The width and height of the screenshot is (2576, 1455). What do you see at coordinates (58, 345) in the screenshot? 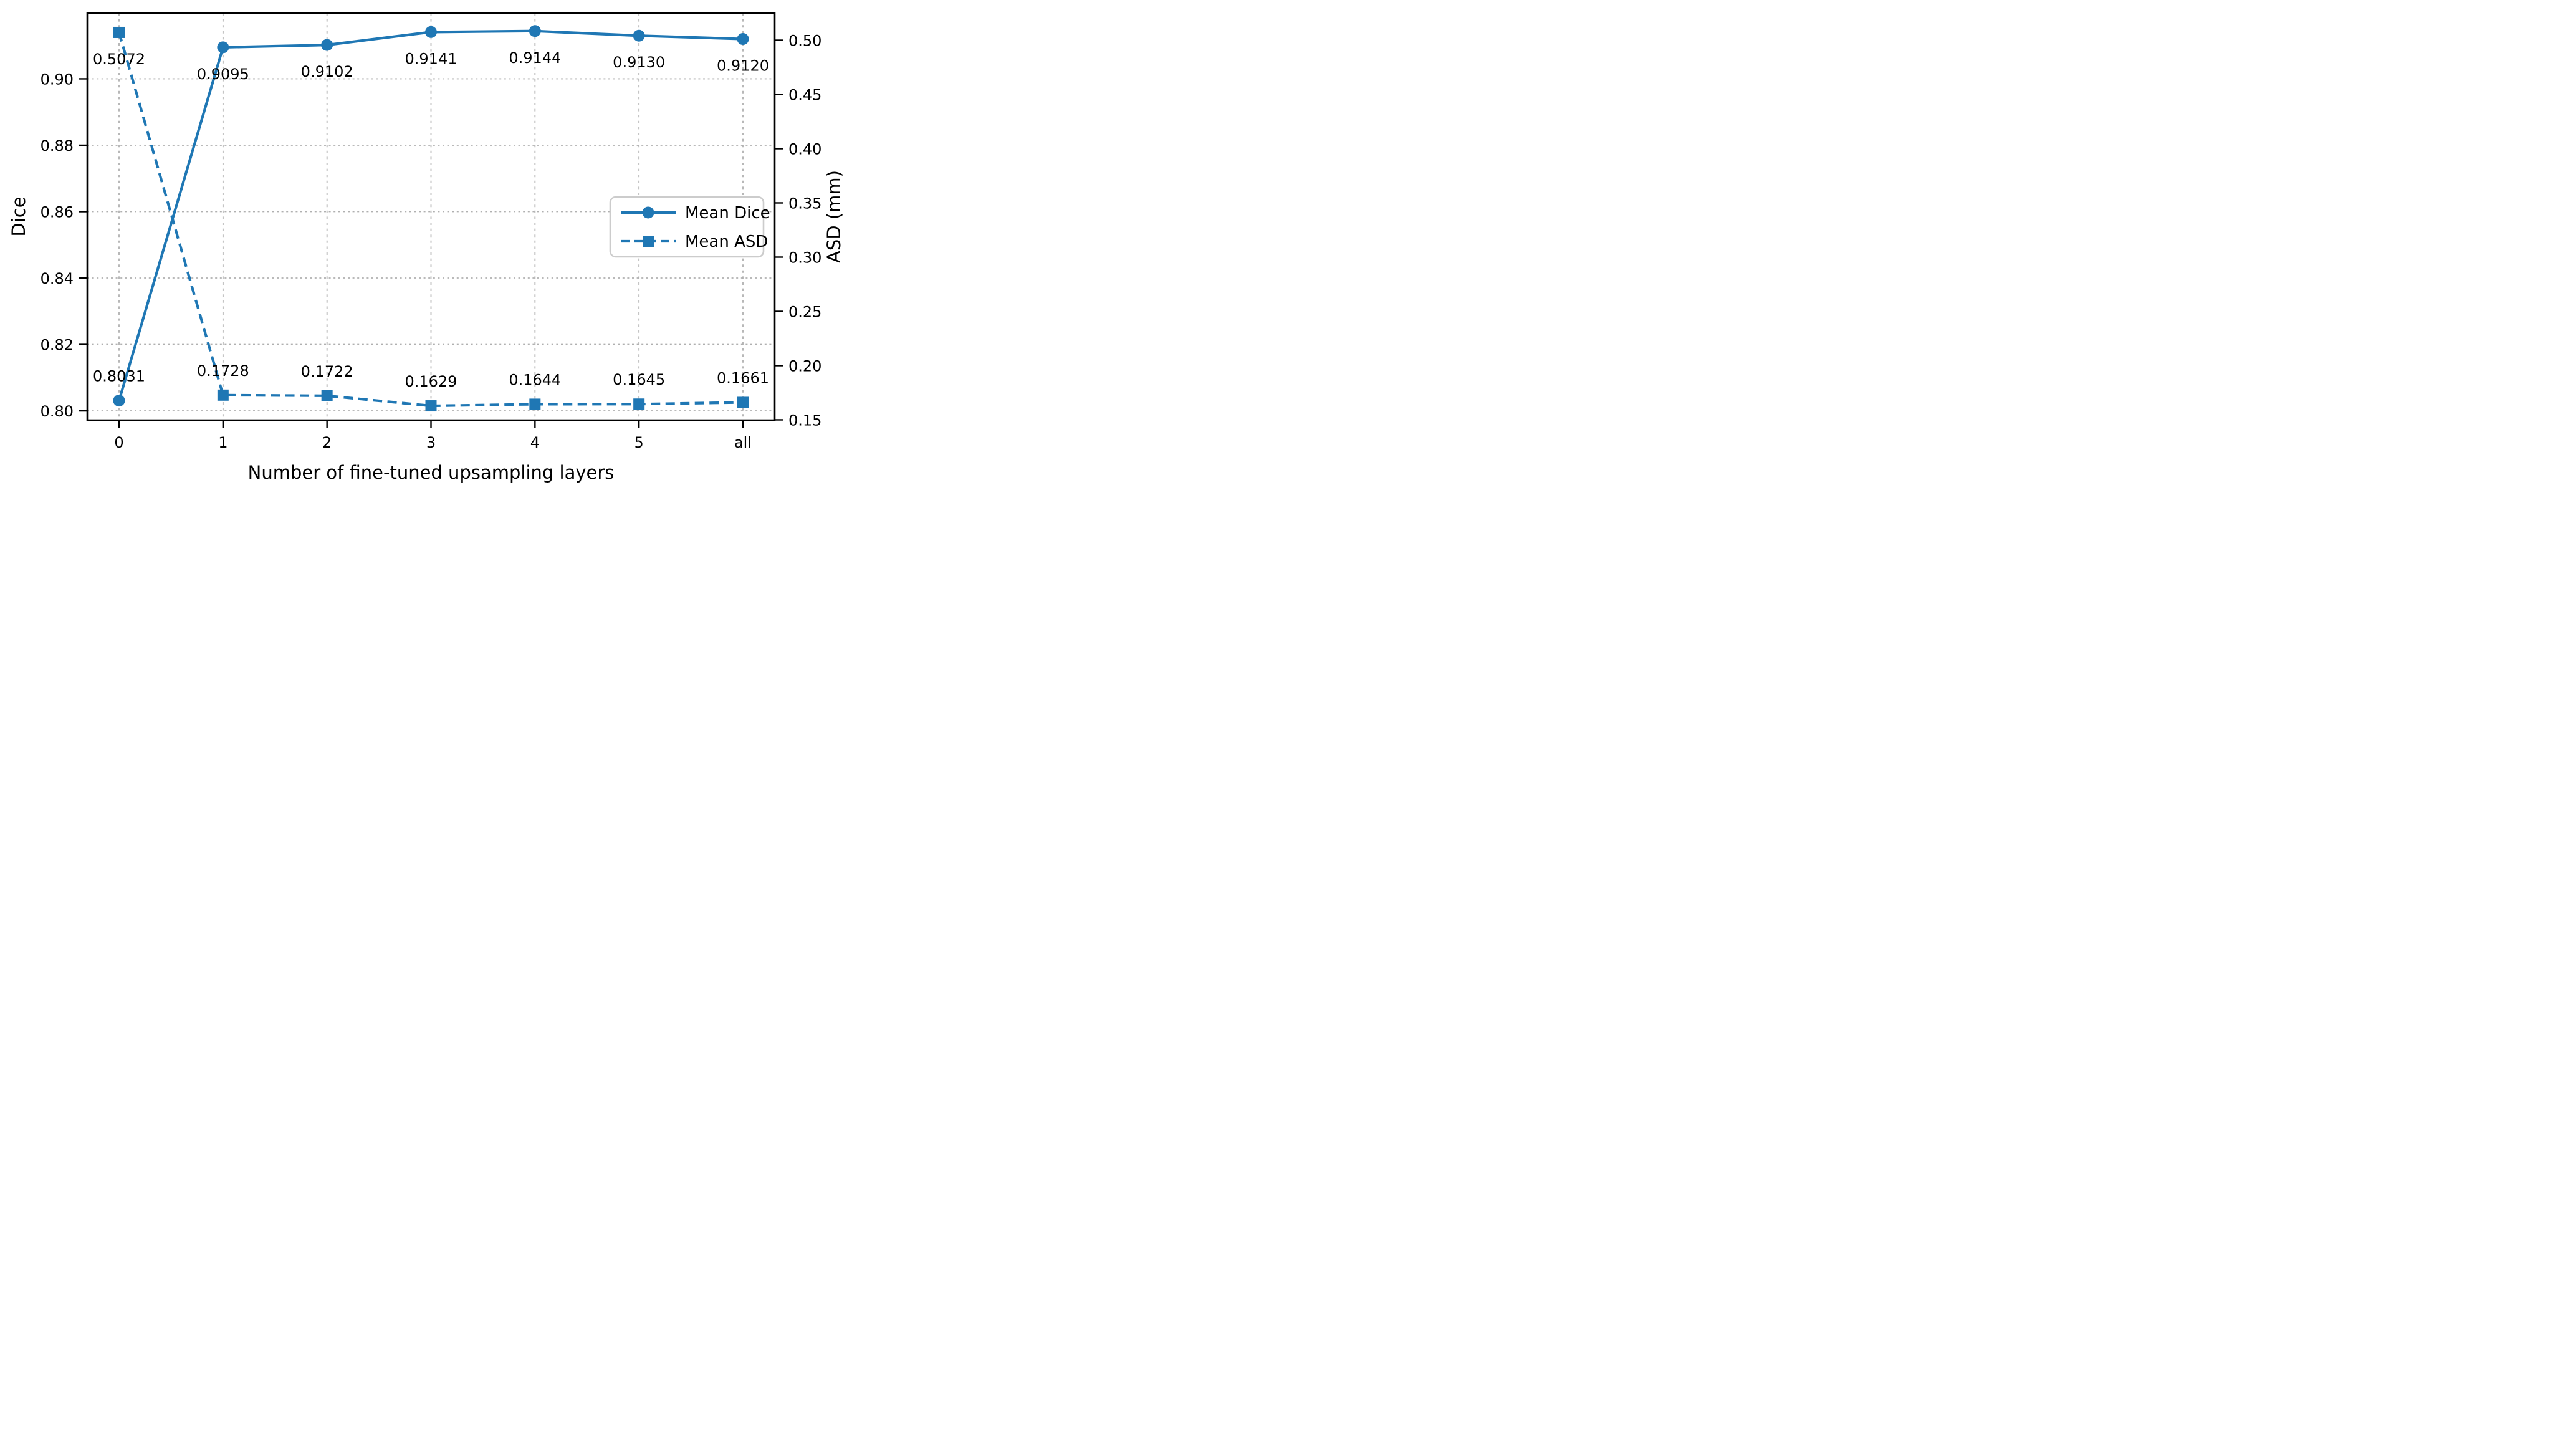
I see `left-tick-label: 0.82` at bounding box center [58, 345].